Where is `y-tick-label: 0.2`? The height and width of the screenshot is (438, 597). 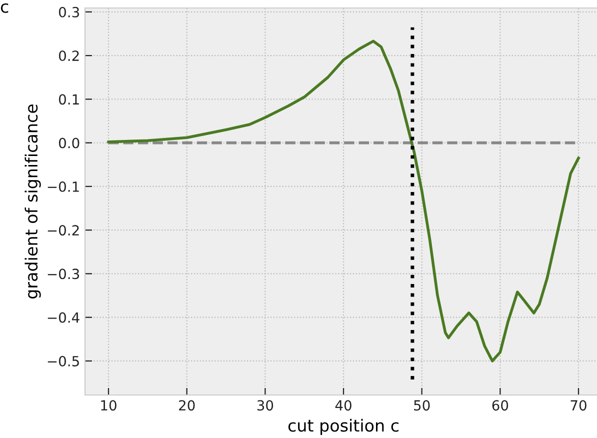
y-tick-label: 0.2 is located at coordinates (68, 56).